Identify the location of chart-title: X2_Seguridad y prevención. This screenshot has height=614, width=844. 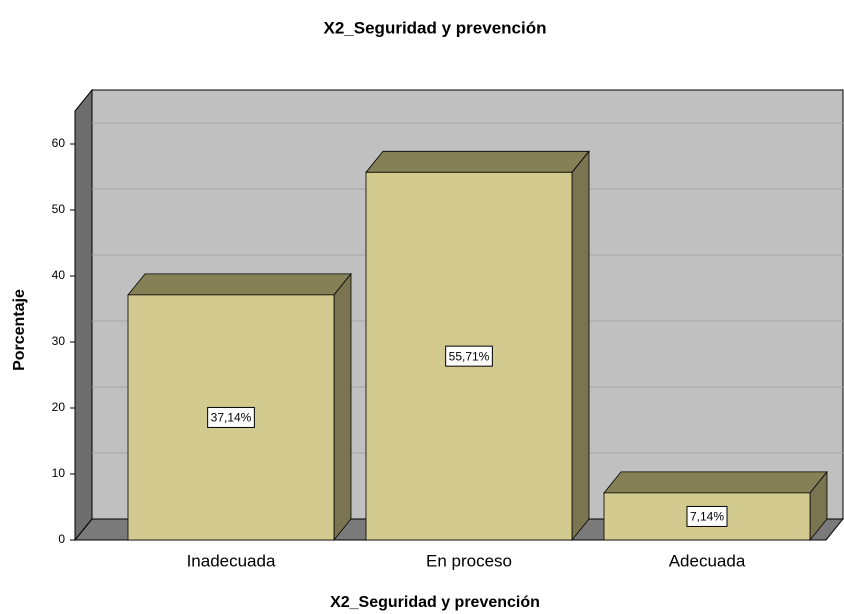
(435, 27).